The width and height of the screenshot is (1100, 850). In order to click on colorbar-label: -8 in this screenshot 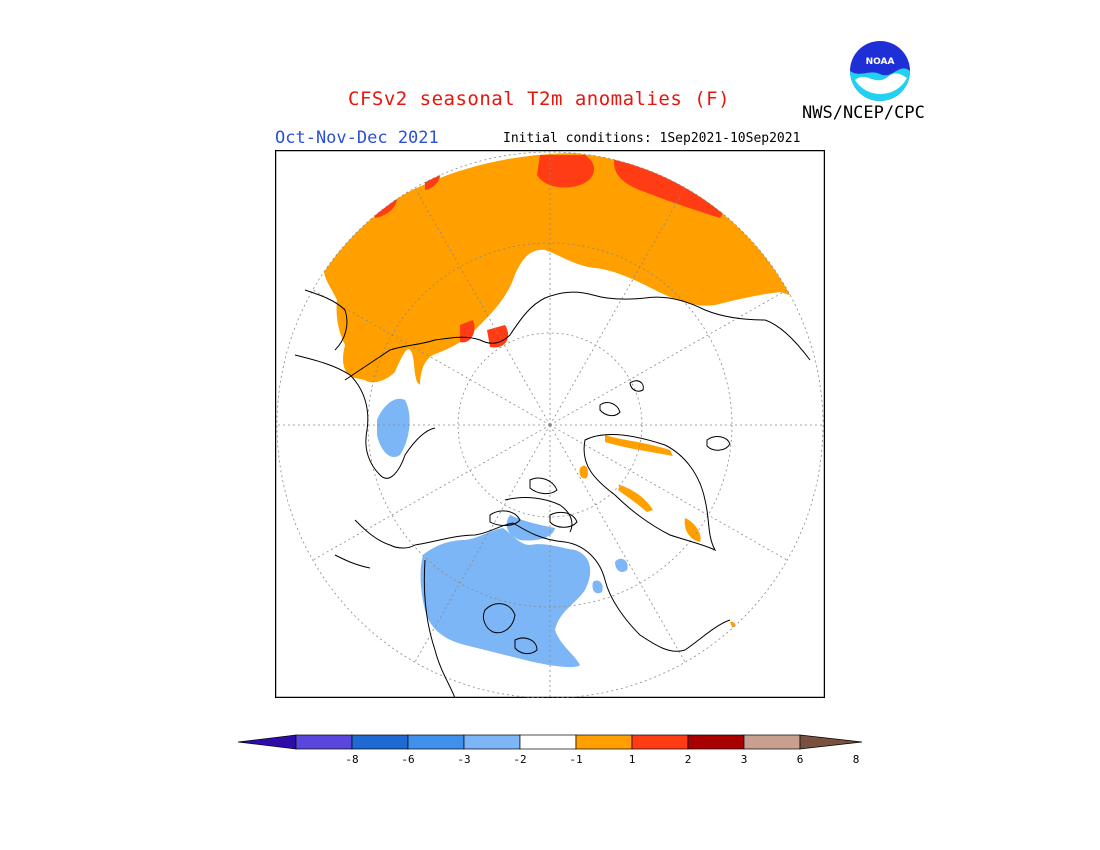, I will do `click(351, 759)`.